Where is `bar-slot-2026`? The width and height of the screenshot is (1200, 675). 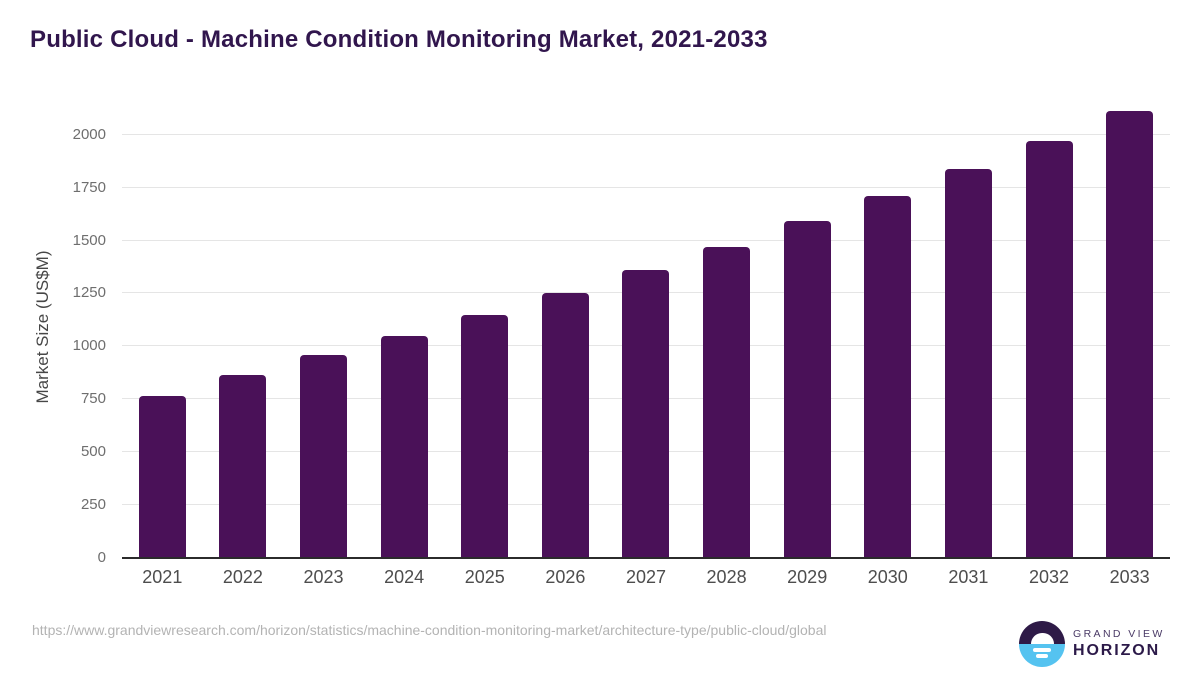
bar-slot-2026 is located at coordinates (565, 329).